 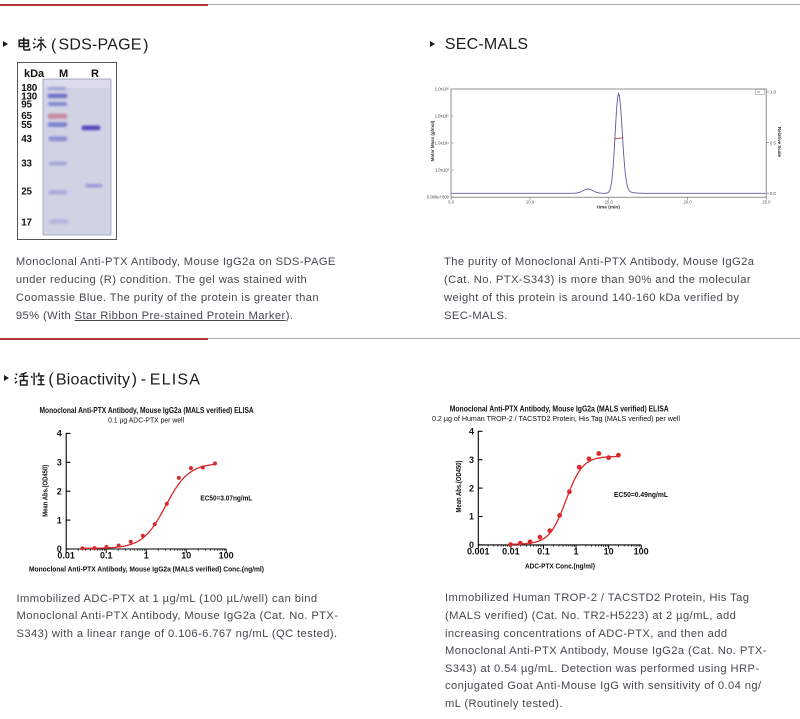 What do you see at coordinates (609, 202) in the screenshot?
I see `svg-text: 15.0` at bounding box center [609, 202].